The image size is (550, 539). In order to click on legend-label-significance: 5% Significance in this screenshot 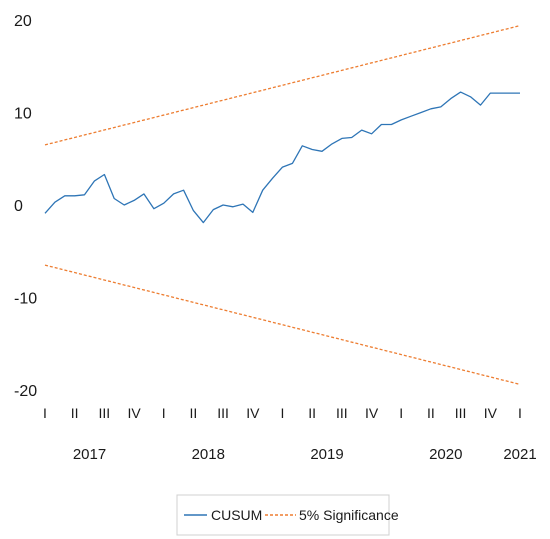, I will do `click(349, 515)`.